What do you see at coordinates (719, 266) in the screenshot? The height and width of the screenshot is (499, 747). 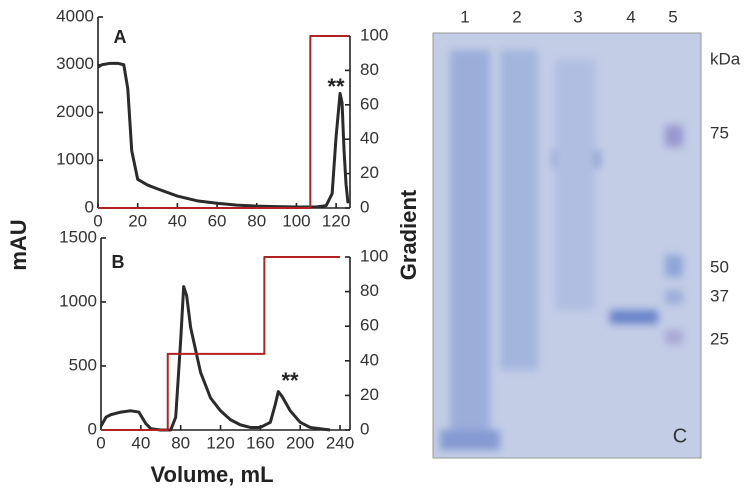 I see `marker-label: 50` at bounding box center [719, 266].